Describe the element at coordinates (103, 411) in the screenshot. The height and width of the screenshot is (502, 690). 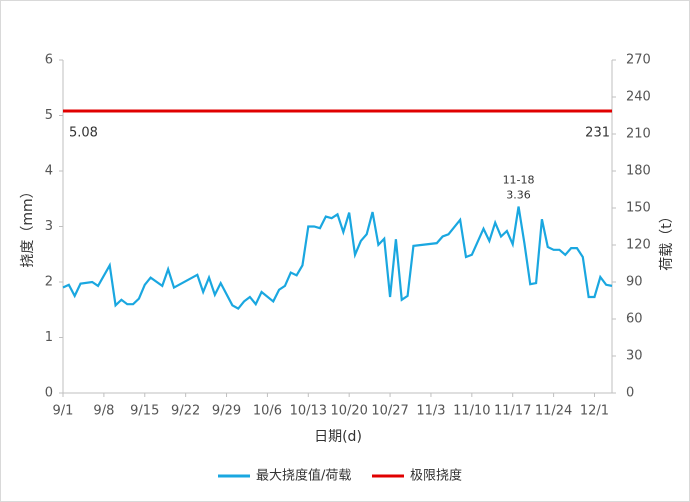
I see `x-tick-label: 9/8` at that location.